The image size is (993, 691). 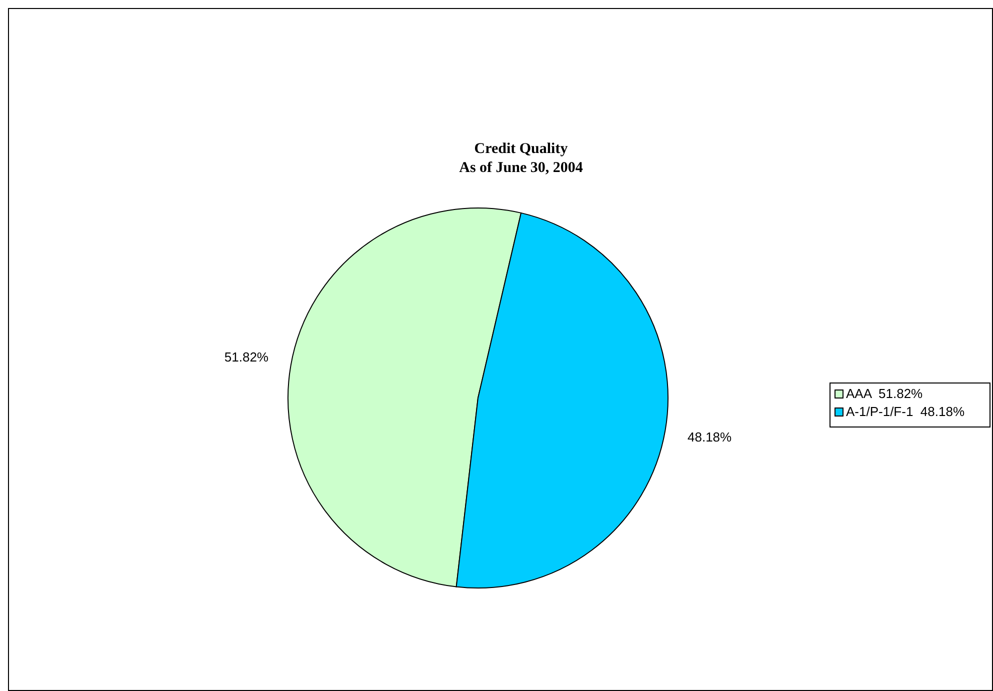 I want to click on text: 48.18%, so click(x=942, y=411).